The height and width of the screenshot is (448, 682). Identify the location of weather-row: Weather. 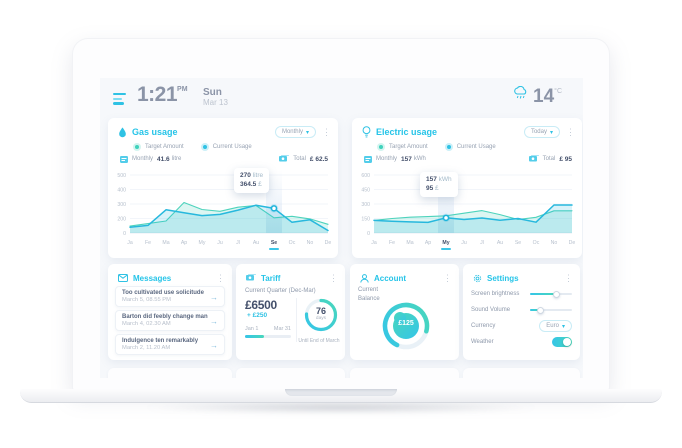
(521, 342).